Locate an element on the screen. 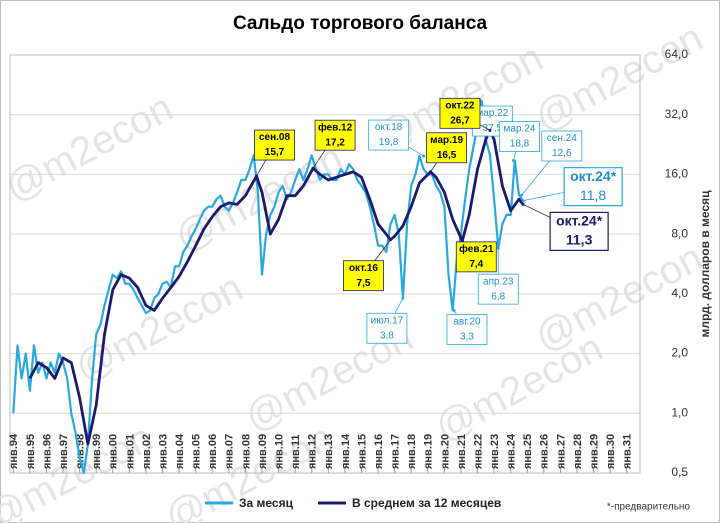  annotation-value: 16,5 is located at coordinates (447, 155).